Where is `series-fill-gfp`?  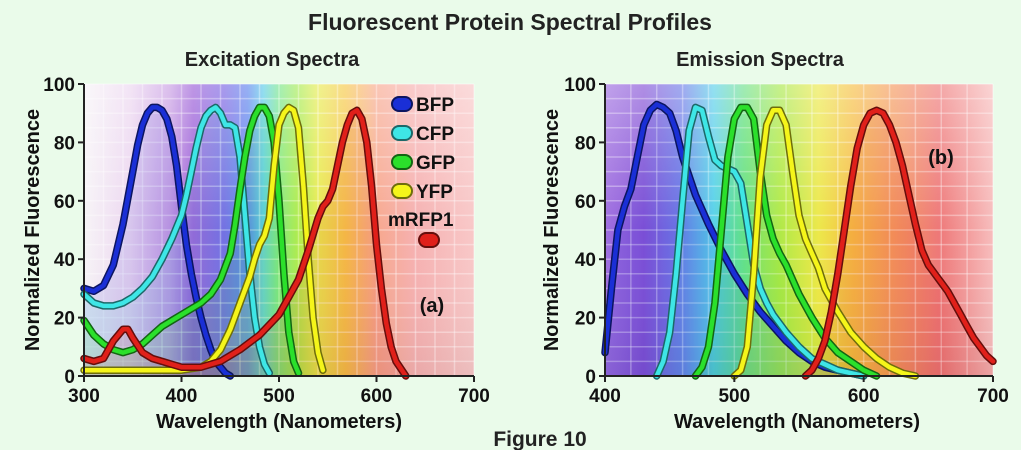
series-fill-gfp is located at coordinates (786, 242).